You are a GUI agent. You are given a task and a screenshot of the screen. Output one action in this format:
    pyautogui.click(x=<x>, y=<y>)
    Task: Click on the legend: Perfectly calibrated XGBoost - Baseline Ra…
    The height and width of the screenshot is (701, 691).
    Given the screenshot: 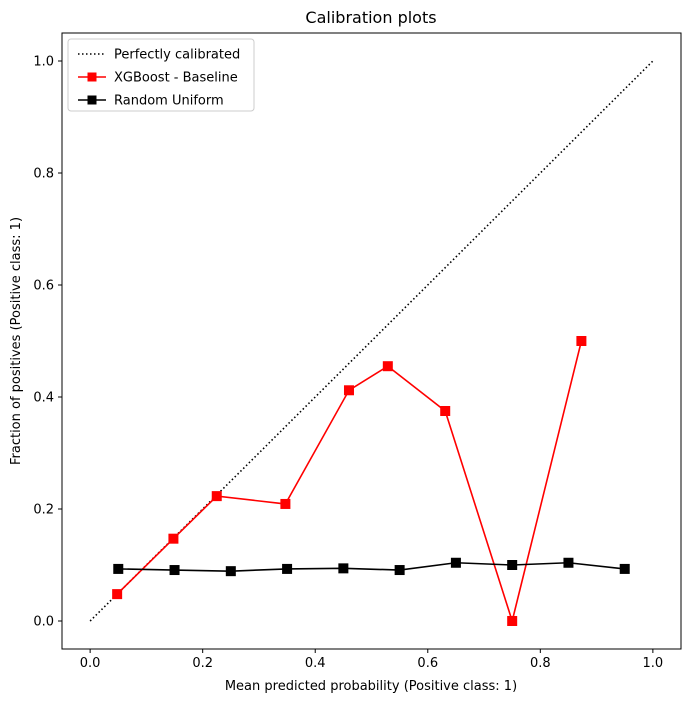 What is the action you would take?
    pyautogui.click(x=161, y=75)
    